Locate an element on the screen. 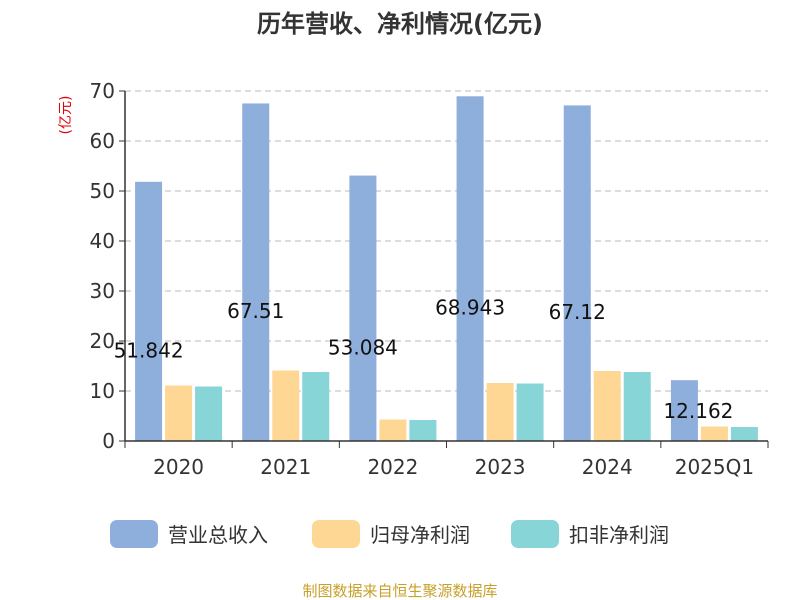  legend-label: 归母净利润 is located at coordinates (420, 535).